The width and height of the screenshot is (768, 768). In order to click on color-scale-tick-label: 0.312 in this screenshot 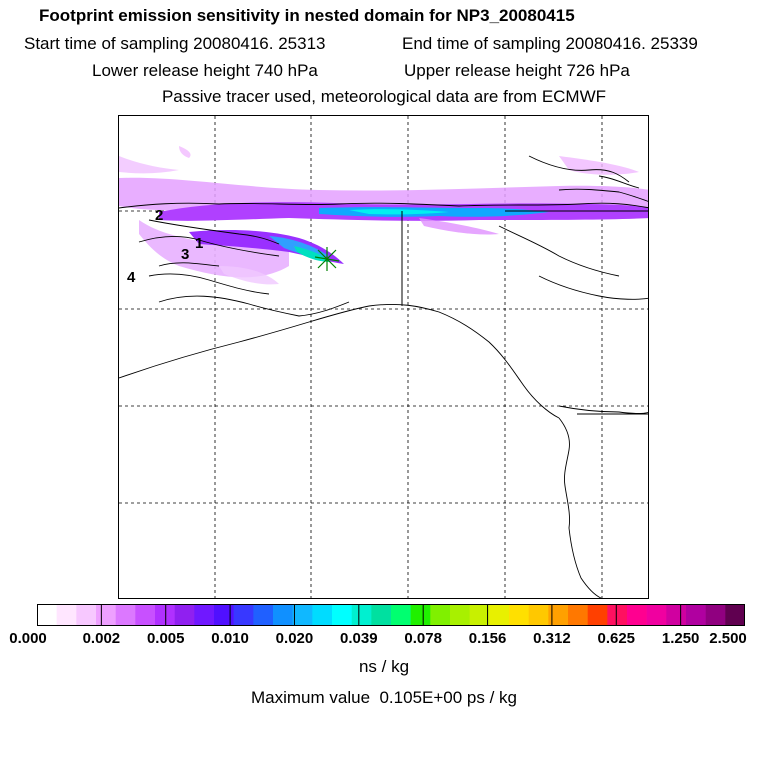, I will do `click(552, 638)`.